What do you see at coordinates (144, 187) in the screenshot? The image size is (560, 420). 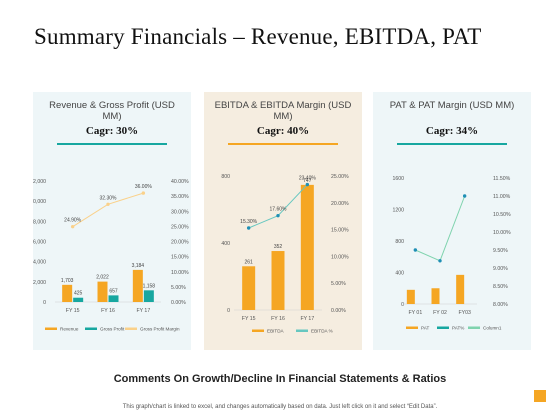 I see `line-data-label: 36.00%` at bounding box center [144, 187].